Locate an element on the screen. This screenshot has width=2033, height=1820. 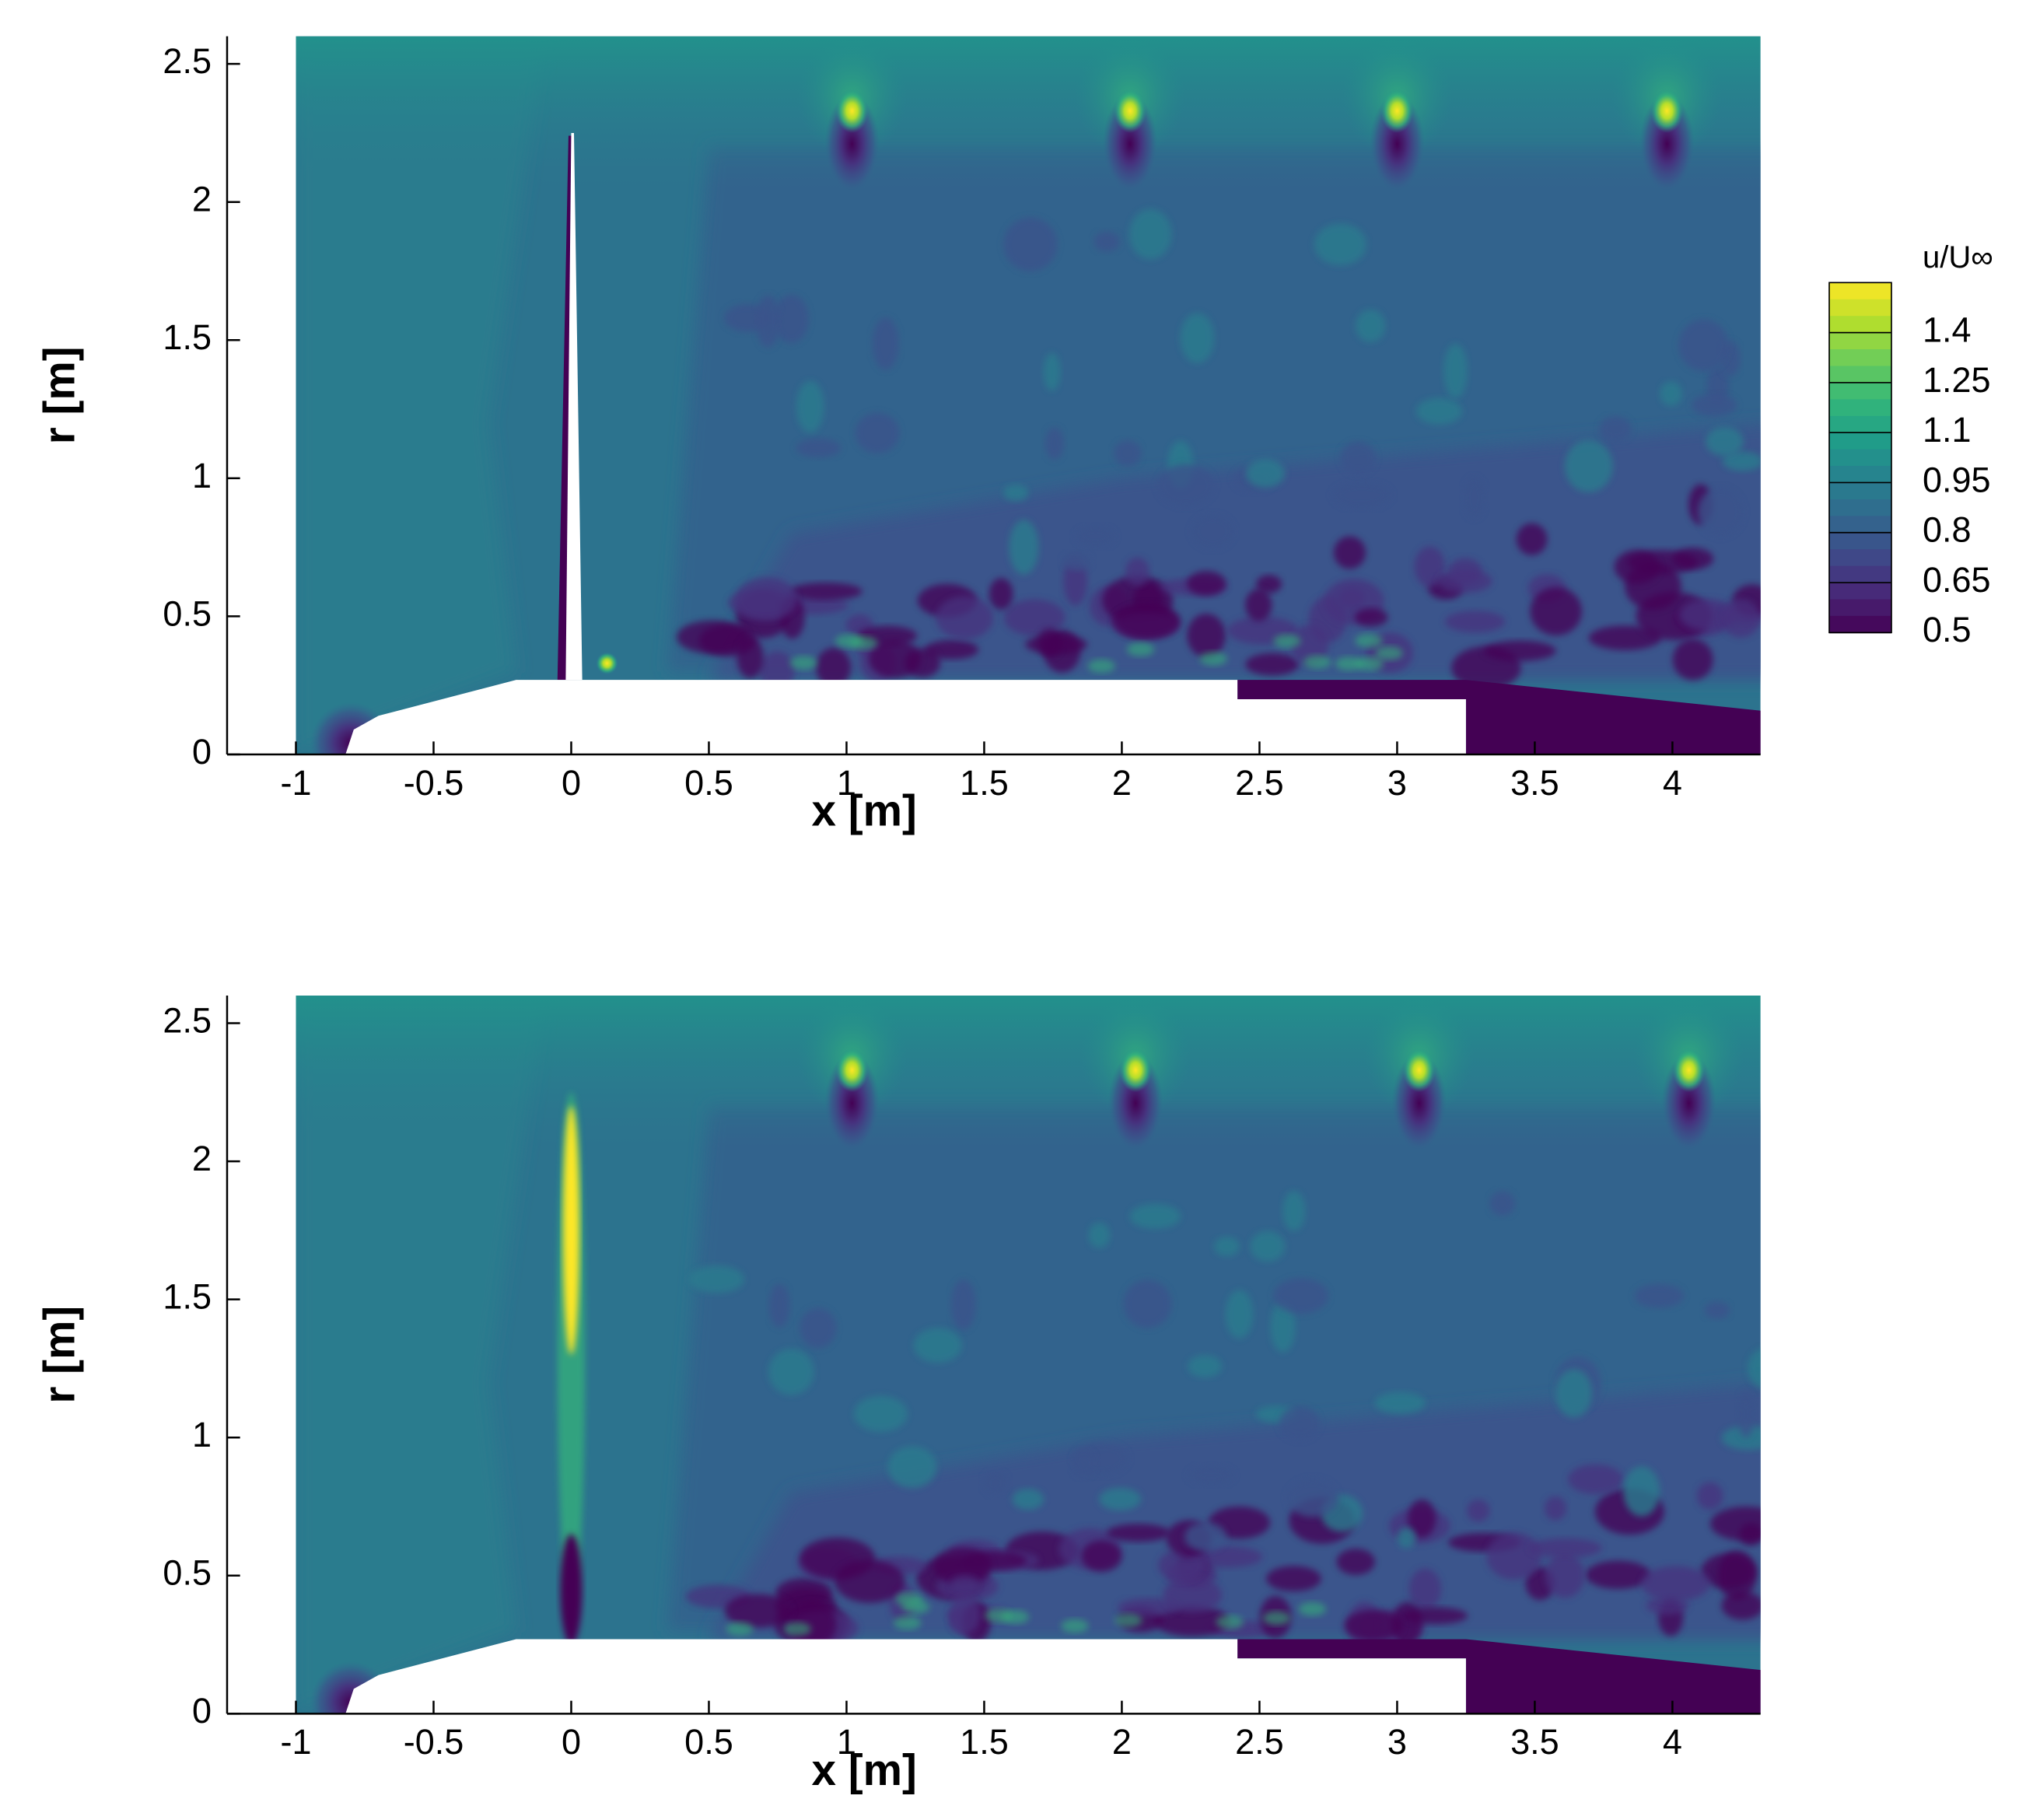
x-tick-label: -0.5 is located at coordinates (434, 783).